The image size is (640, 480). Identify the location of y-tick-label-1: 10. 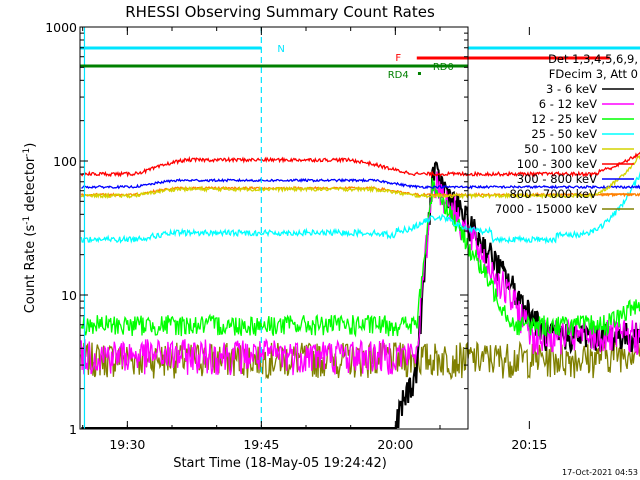
(69, 295).